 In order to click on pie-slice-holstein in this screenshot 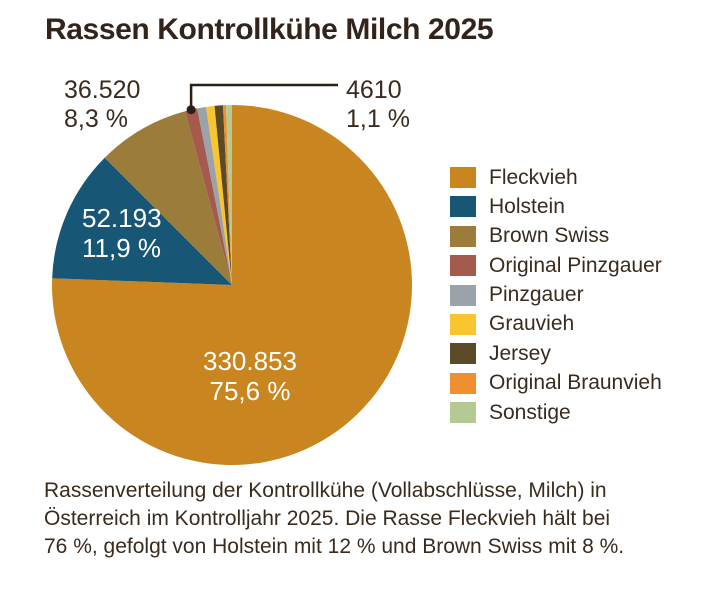, I will do `click(142, 221)`.